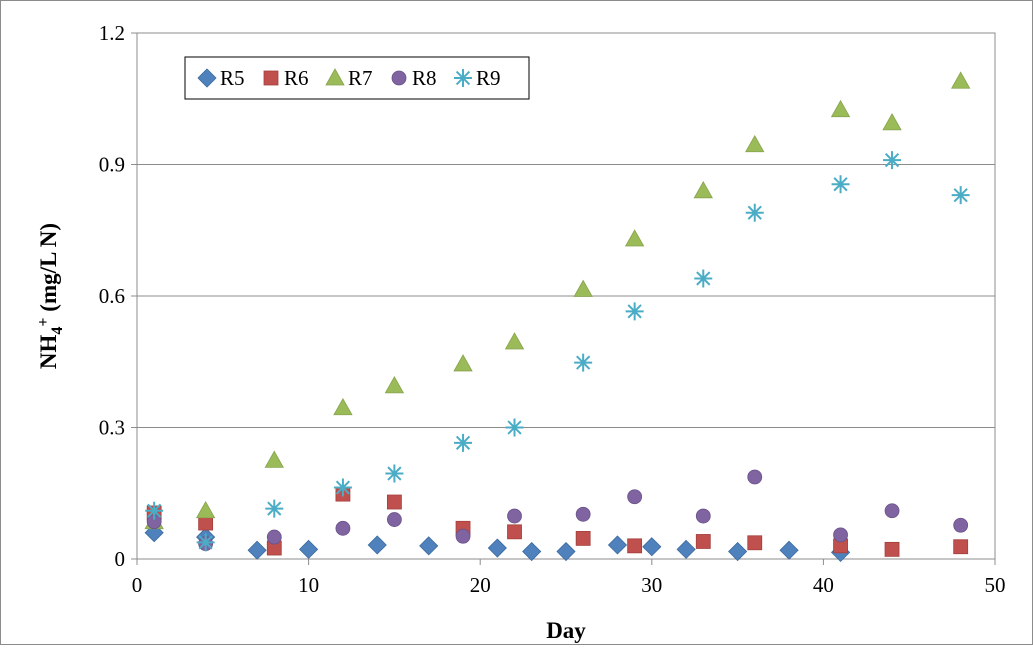 The height and width of the screenshot is (649, 1033). What do you see at coordinates (271, 78) in the screenshot?
I see `square-icon` at bounding box center [271, 78].